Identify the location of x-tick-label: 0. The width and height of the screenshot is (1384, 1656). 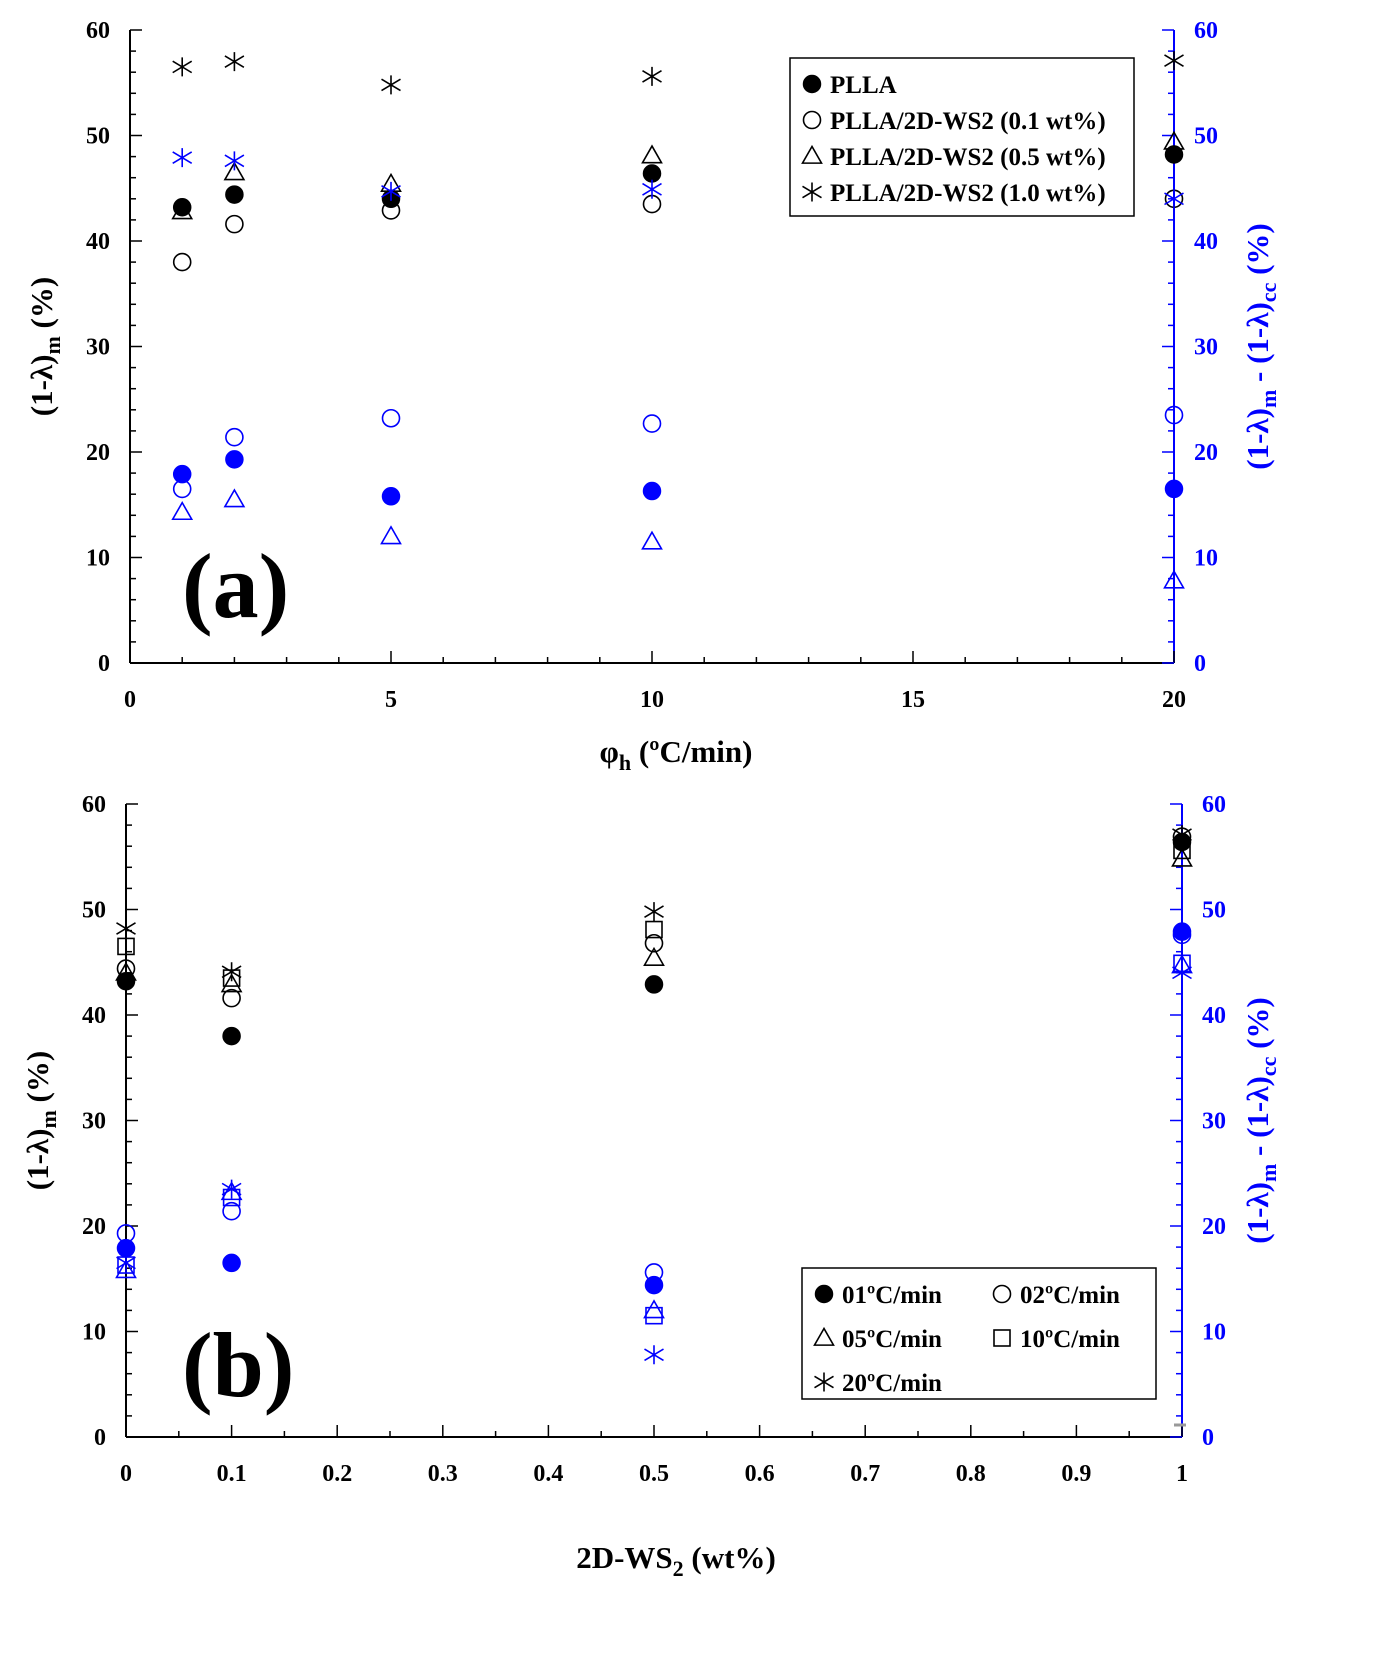
(126, 1474).